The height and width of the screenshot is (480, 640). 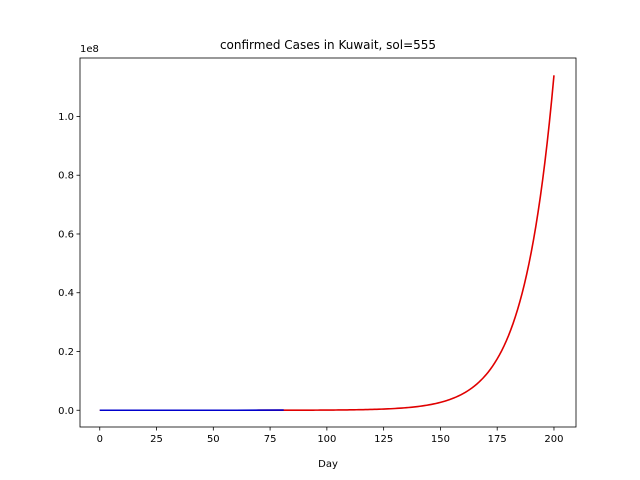 I want to click on y-tick-label: 1.0, so click(x=66, y=117).